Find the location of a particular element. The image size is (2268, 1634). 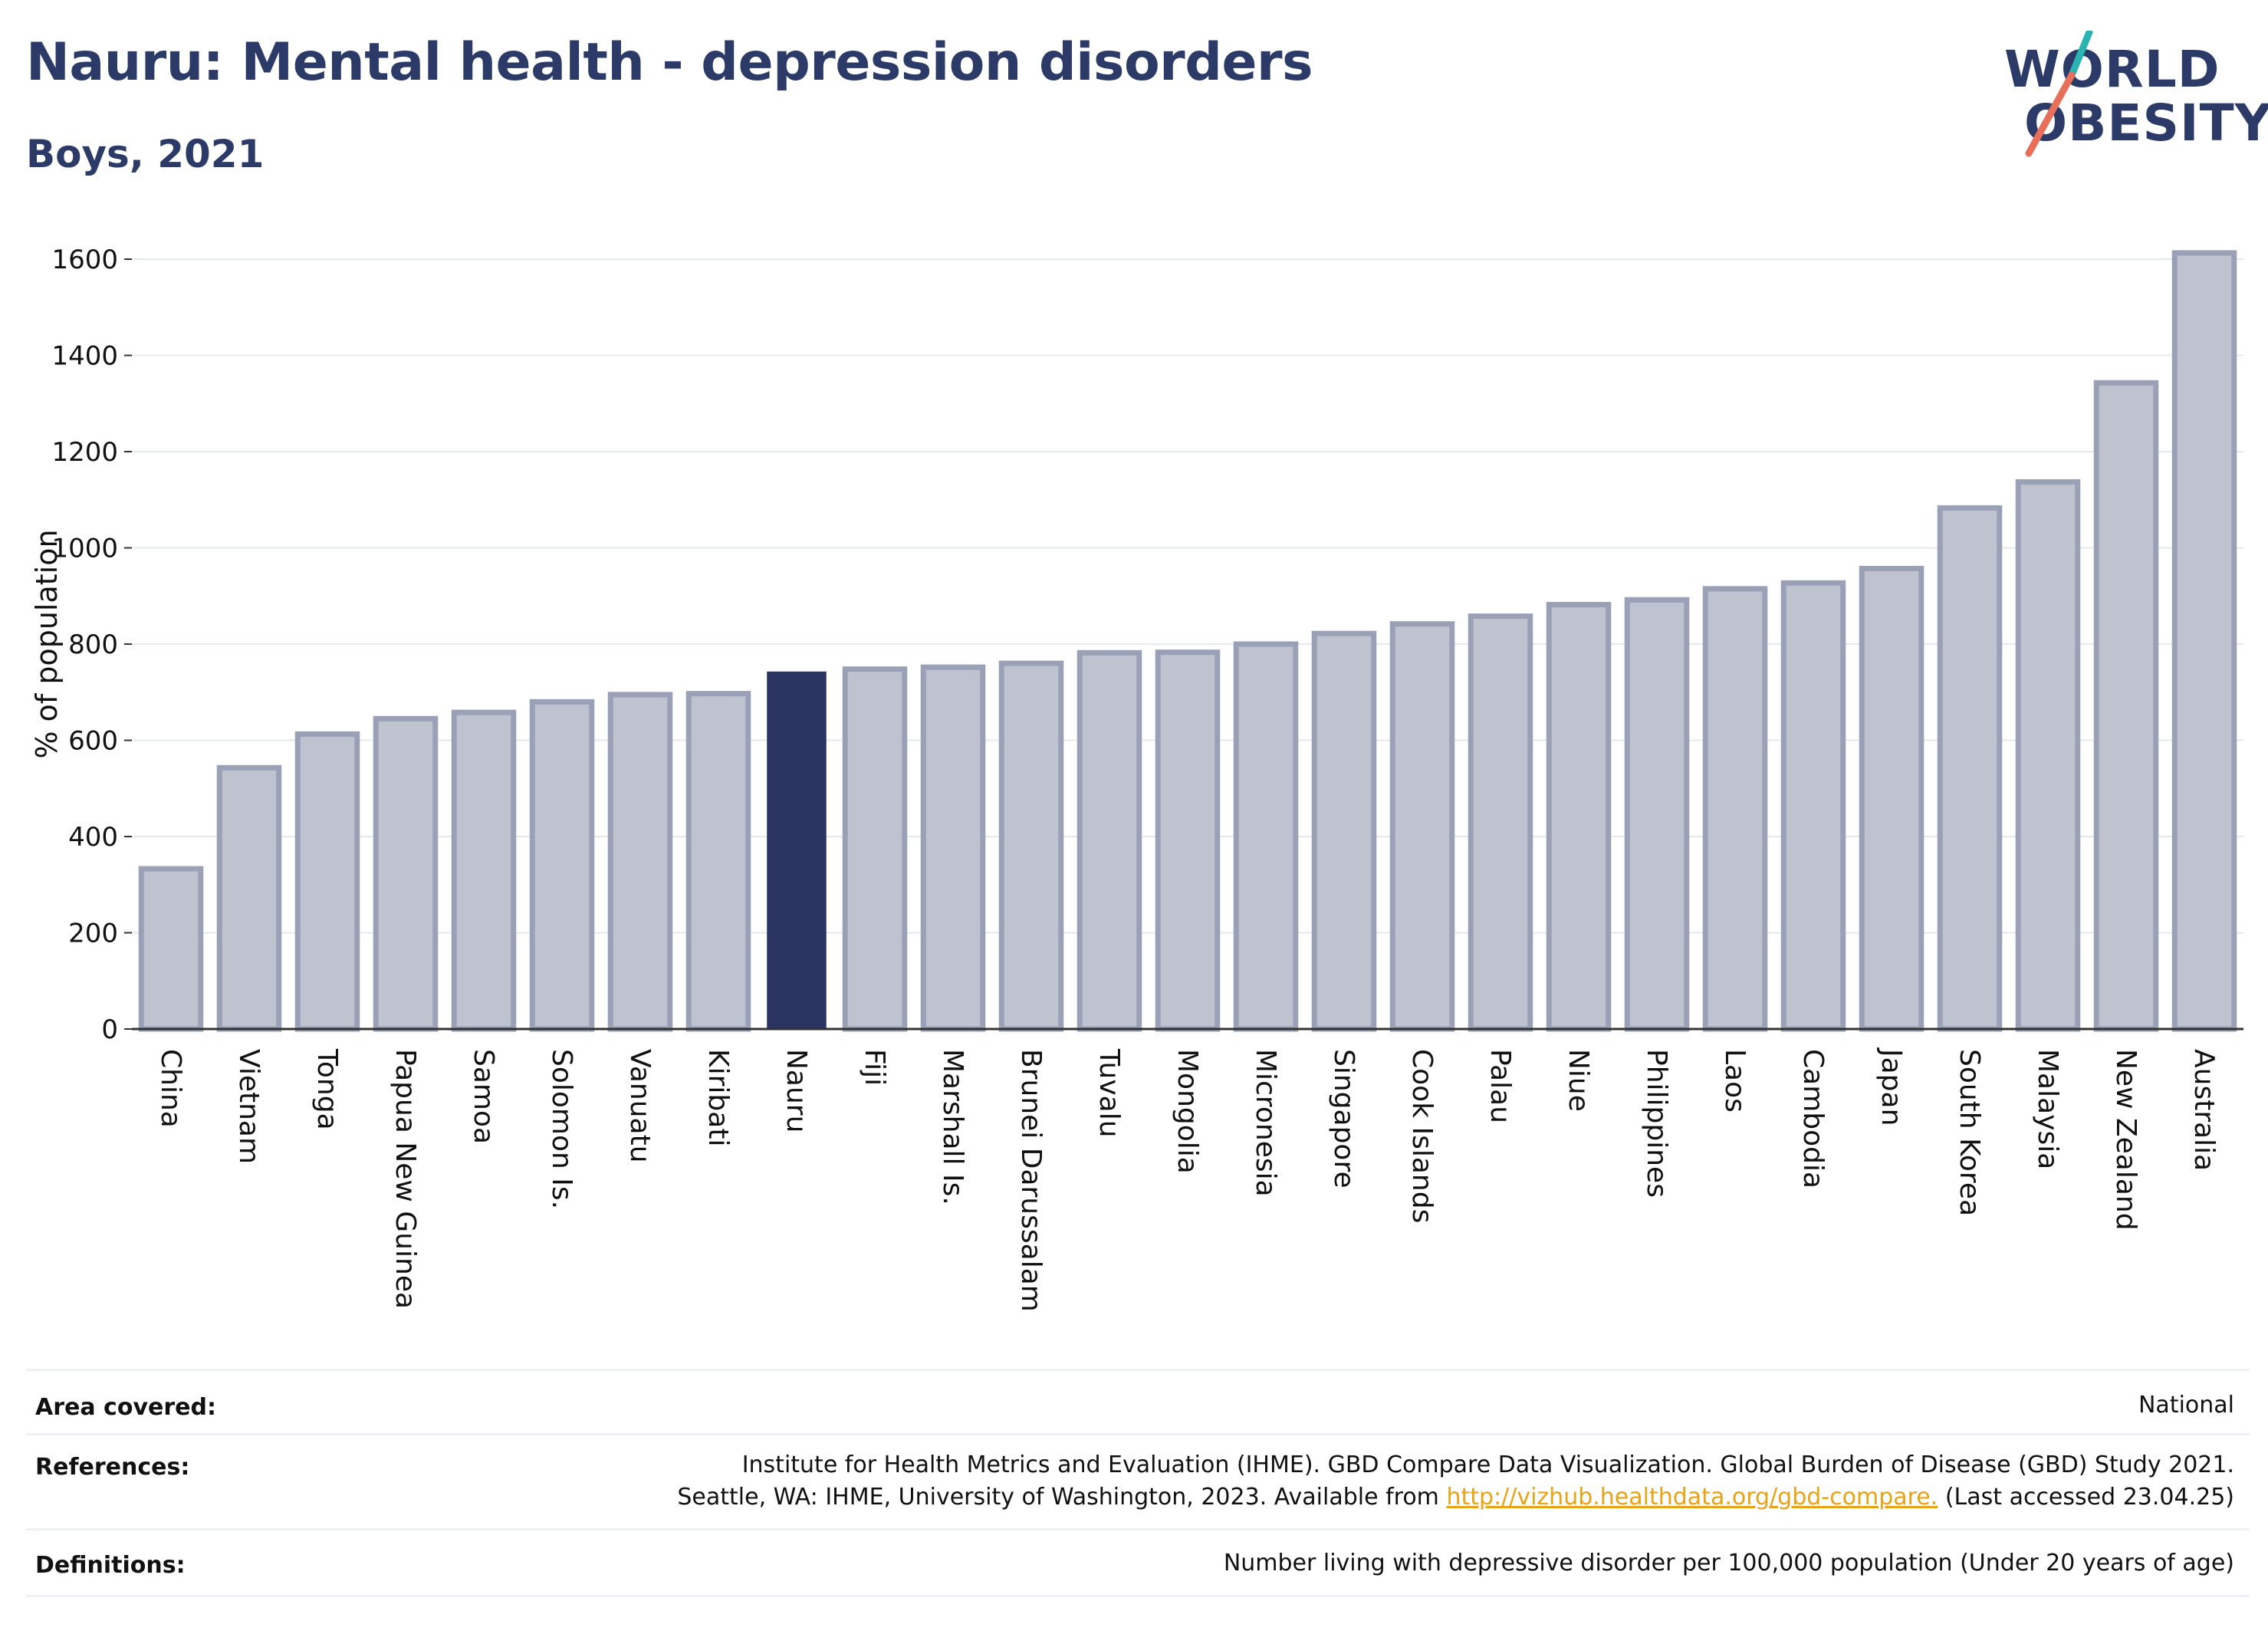

x-tick-label: Cambodia is located at coordinates (1813, 1119).